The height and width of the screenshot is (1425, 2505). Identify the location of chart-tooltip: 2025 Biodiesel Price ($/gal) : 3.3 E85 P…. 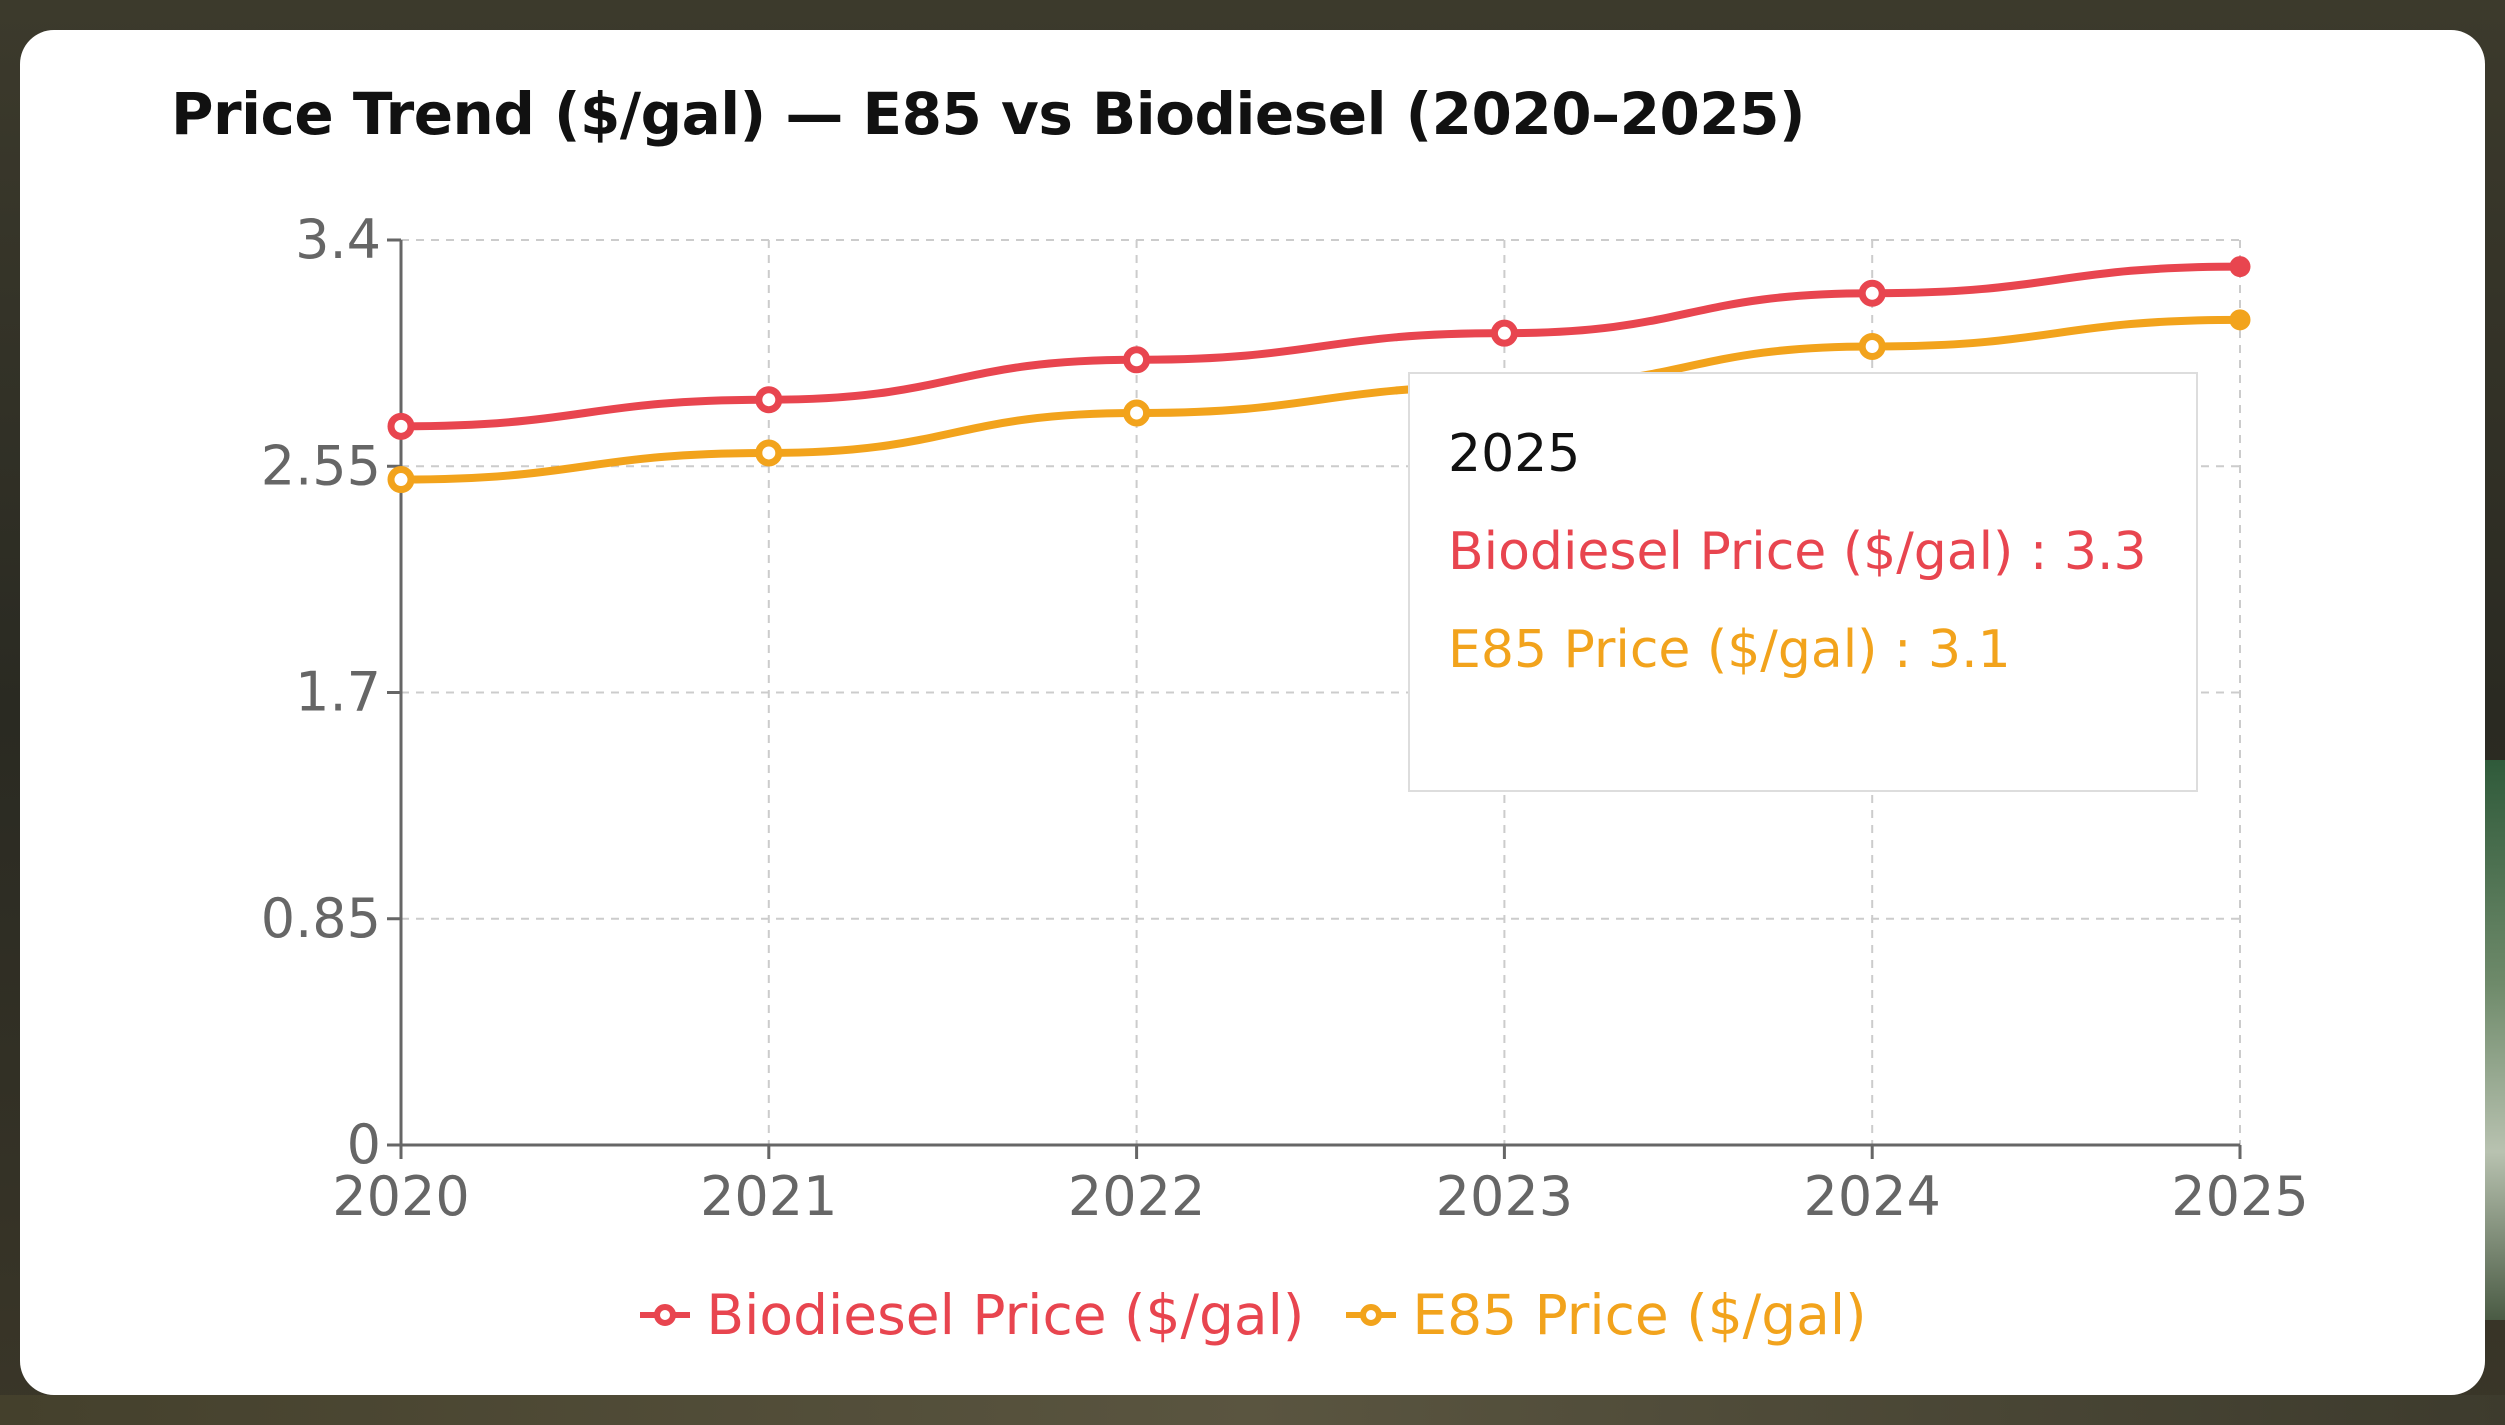
(1803, 582).